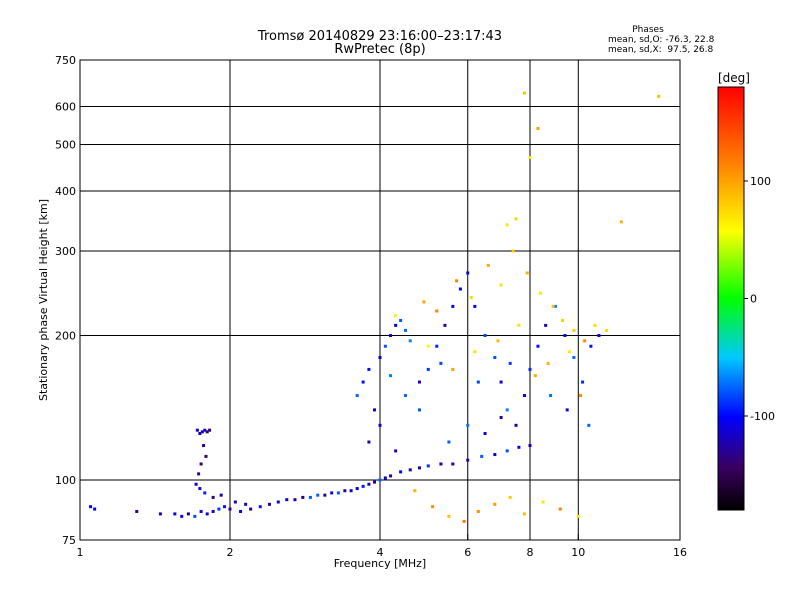  I want to click on y-tick-label: 200, so click(65, 336).